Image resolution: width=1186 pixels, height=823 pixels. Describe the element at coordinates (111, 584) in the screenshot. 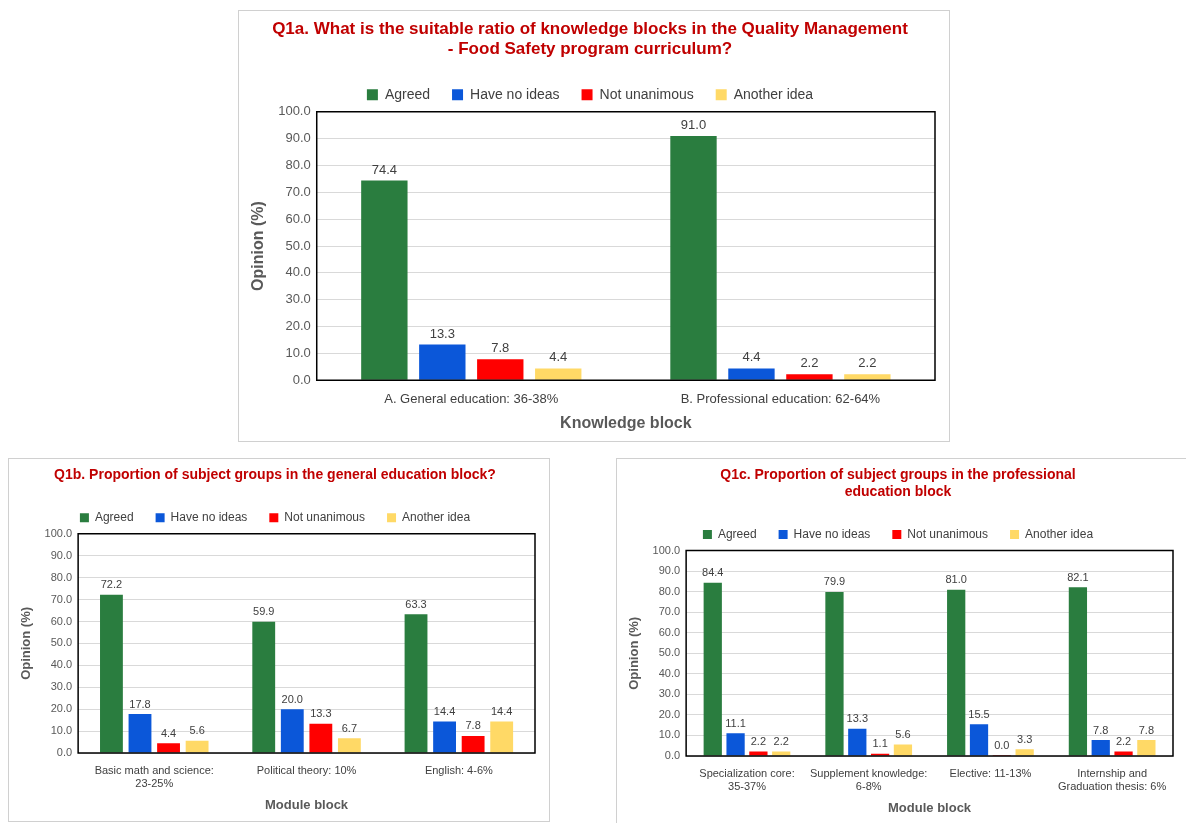

I see `data-label: 72.2` at that location.